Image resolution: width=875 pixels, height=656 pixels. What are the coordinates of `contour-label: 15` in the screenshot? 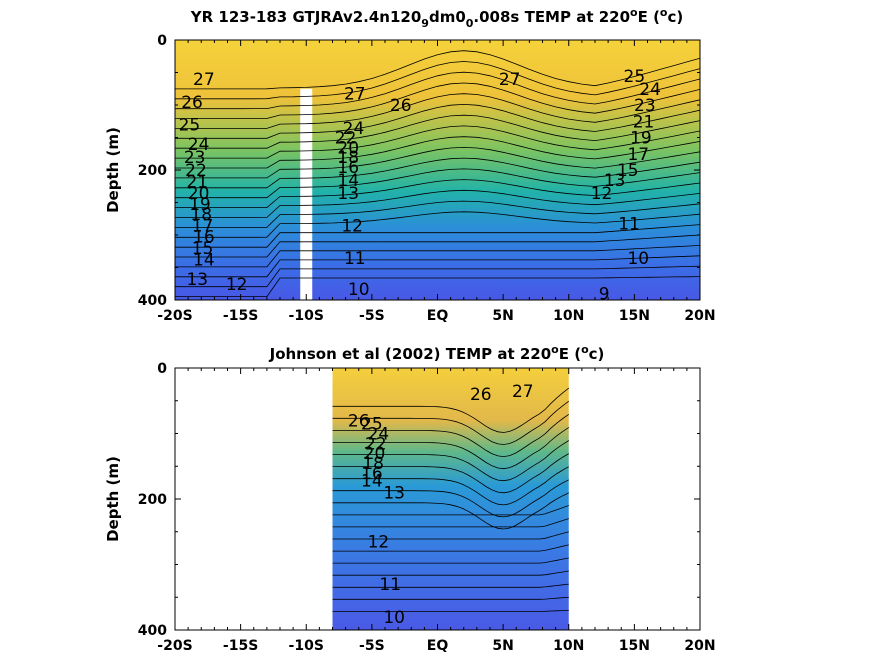 It's located at (628, 171).